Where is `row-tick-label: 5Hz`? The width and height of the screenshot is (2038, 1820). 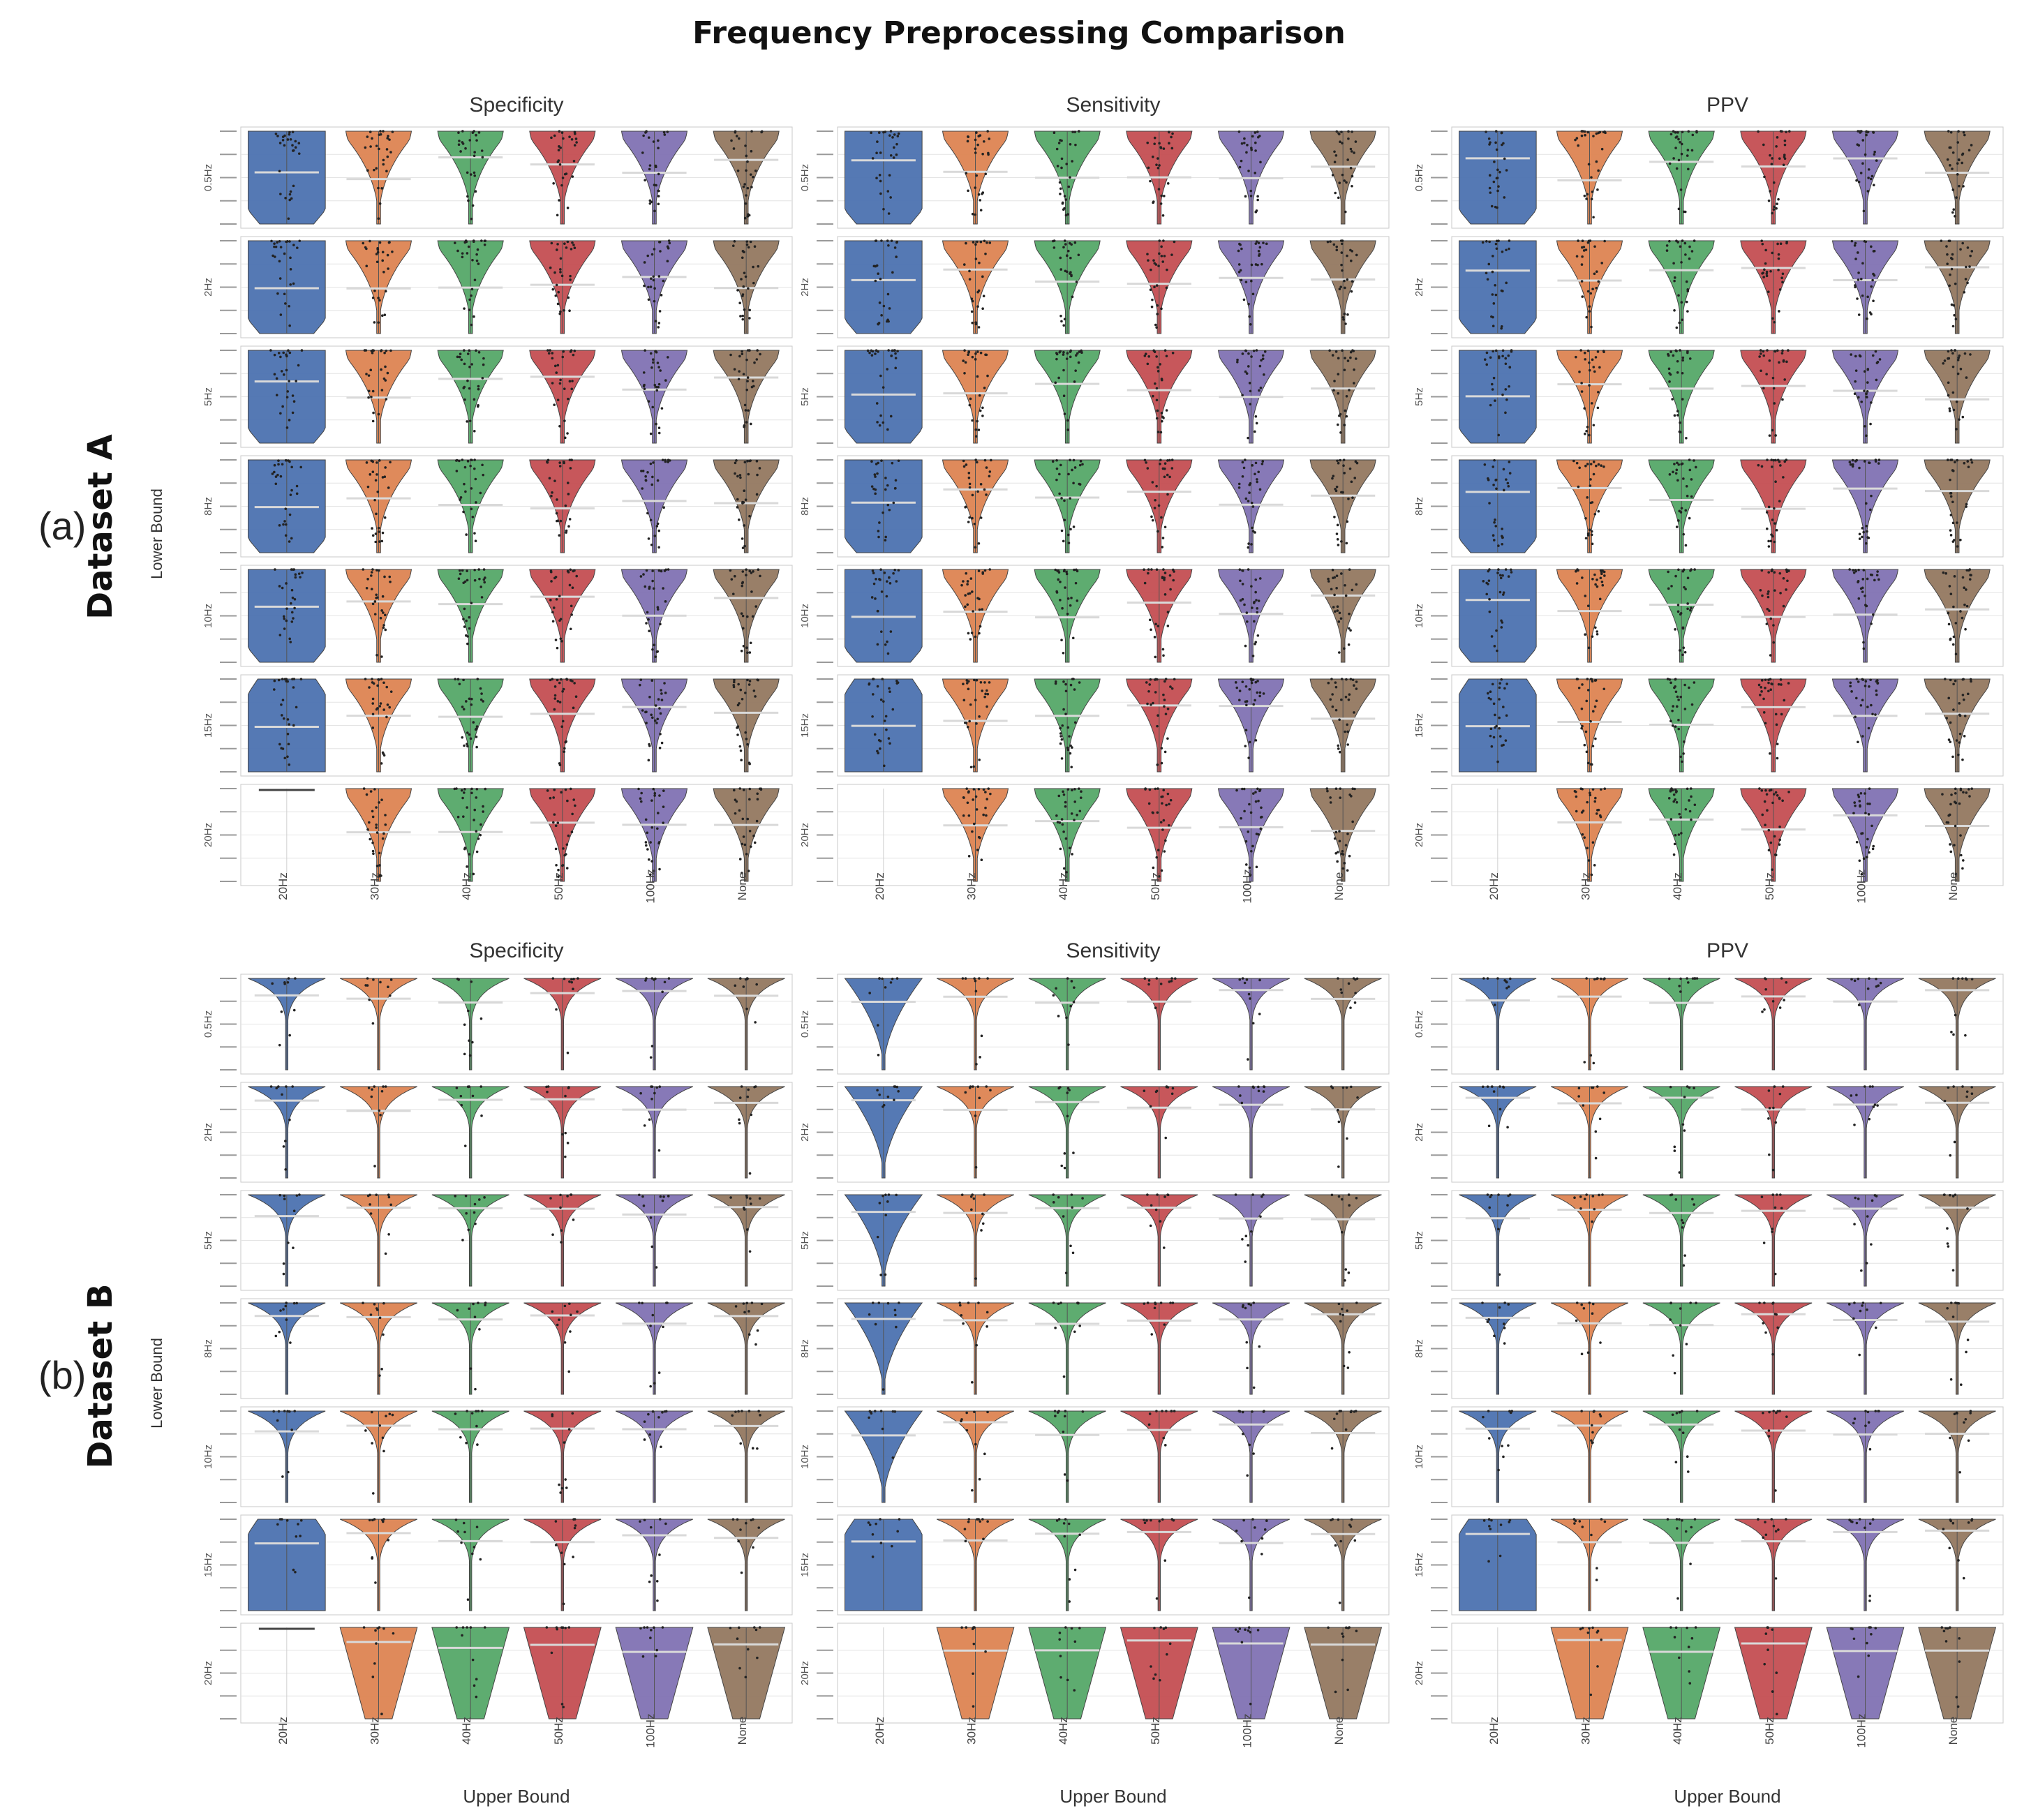
row-tick-label: 5Hz is located at coordinates (805, 1240).